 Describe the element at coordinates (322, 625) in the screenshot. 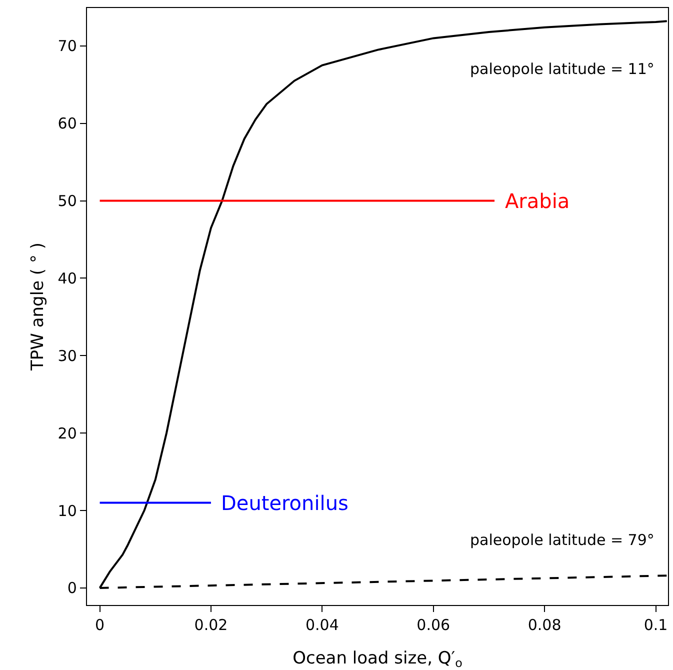

I see `x-tick-label: 0.04` at that location.